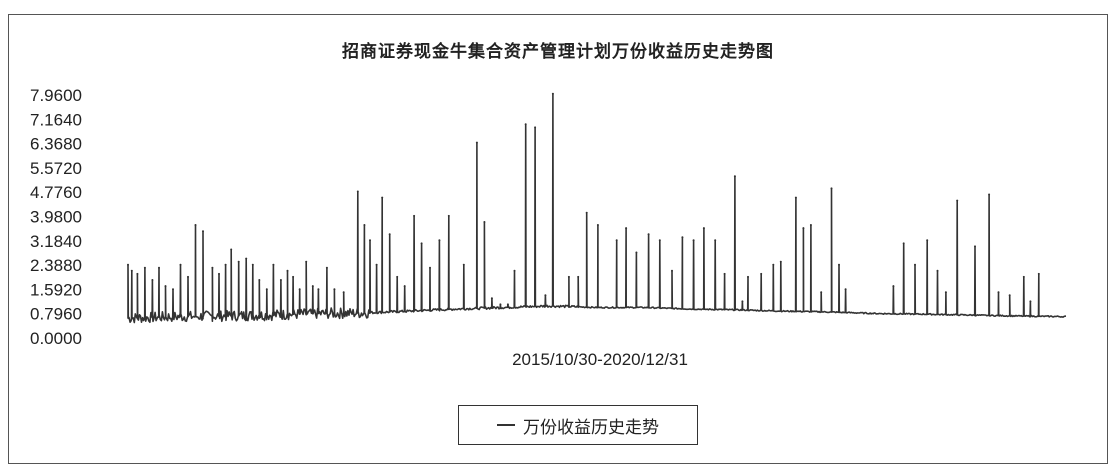 Image resolution: width=1118 pixels, height=470 pixels. Describe the element at coordinates (56, 168) in the screenshot. I see `y-tick-label: 5.5720` at that location.